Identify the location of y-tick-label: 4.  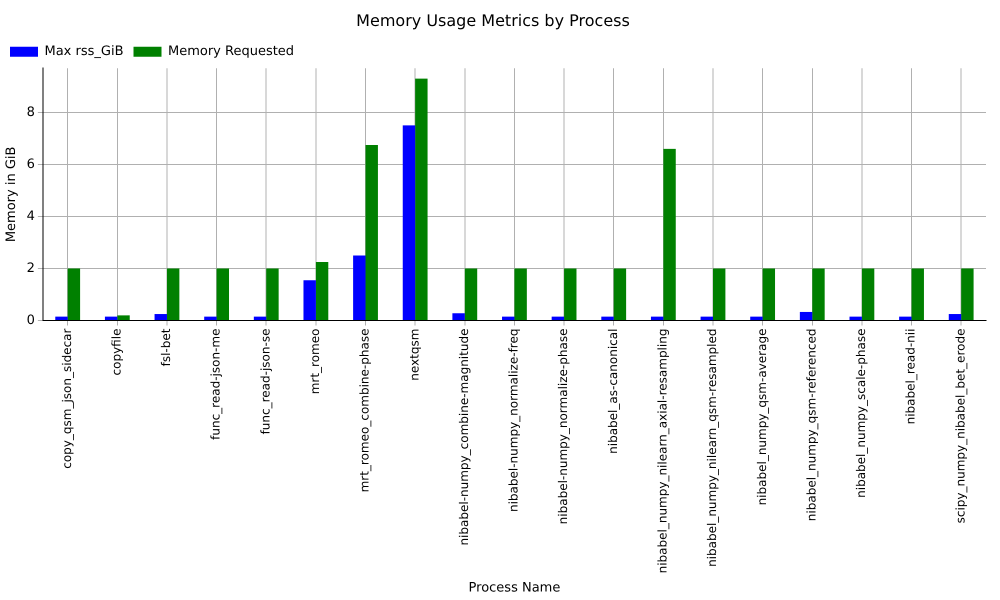
(30, 216).